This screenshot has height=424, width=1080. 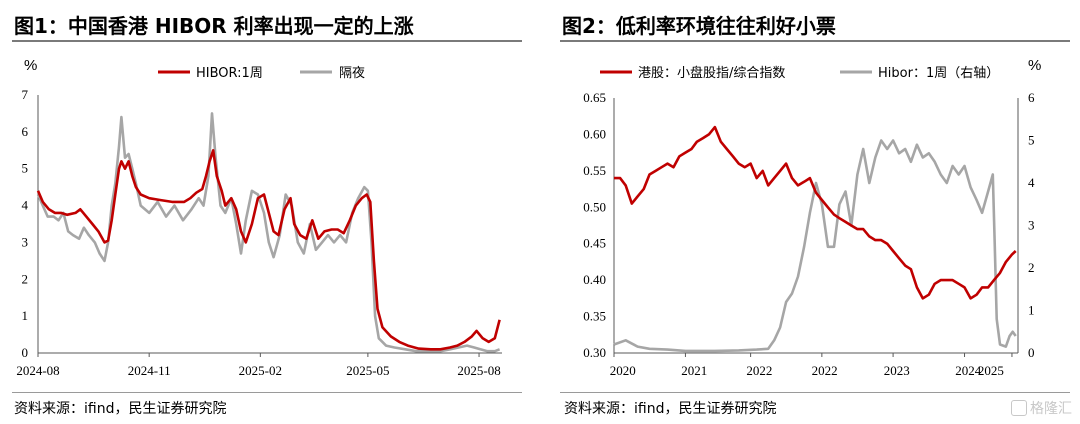 What do you see at coordinates (214, 26) in the screenshot?
I see `left-chart-title: 图1：中国香港 HIBOR 利率出现一定的上涨` at bounding box center [214, 26].